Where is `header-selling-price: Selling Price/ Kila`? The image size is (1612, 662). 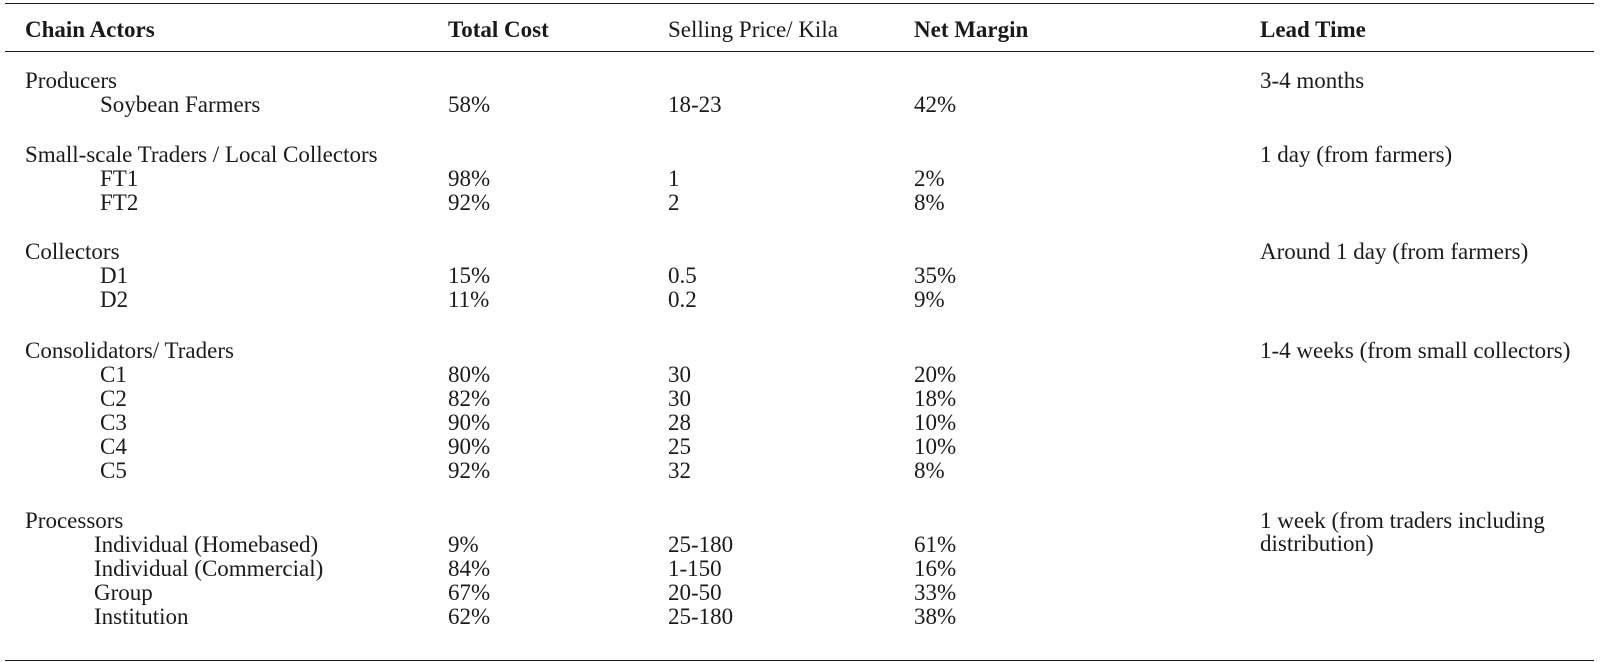
header-selling-price: Selling Price/ Kila is located at coordinates (753, 29).